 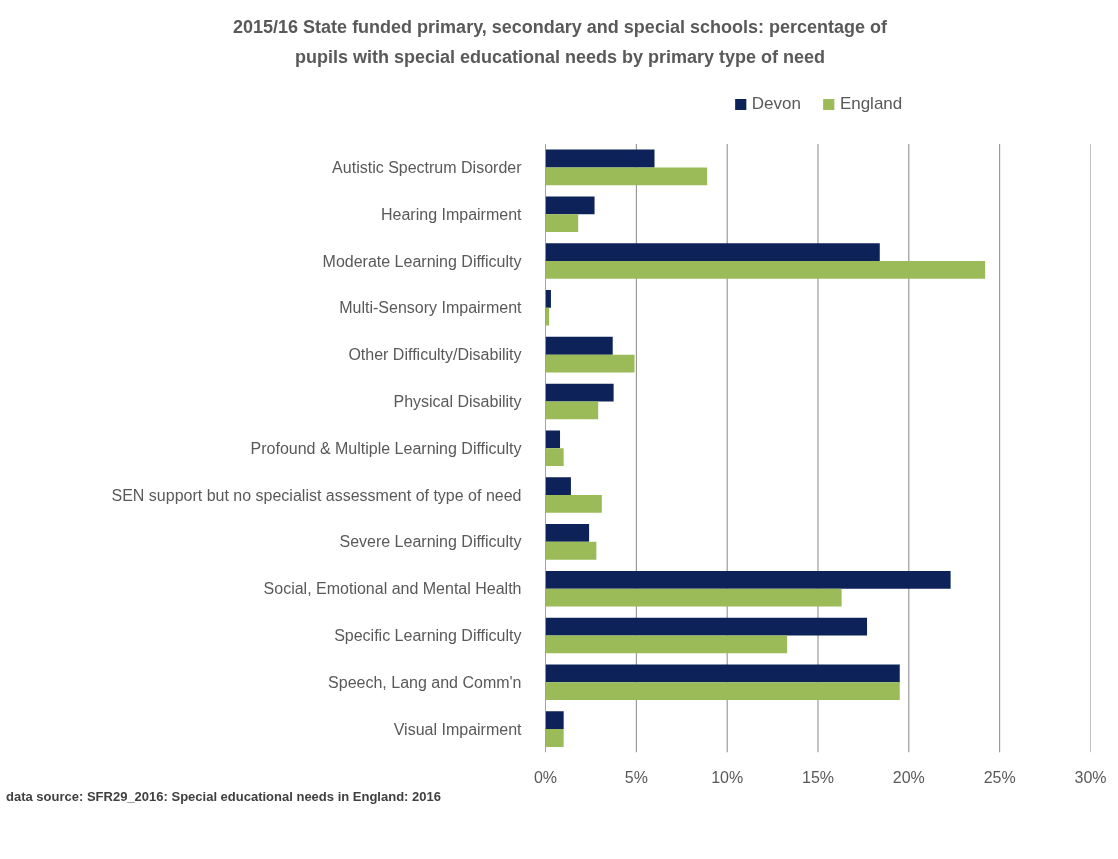 I want to click on y-tick-label: SEN support but no specialist assessment of type of need, so click(x=316, y=495).